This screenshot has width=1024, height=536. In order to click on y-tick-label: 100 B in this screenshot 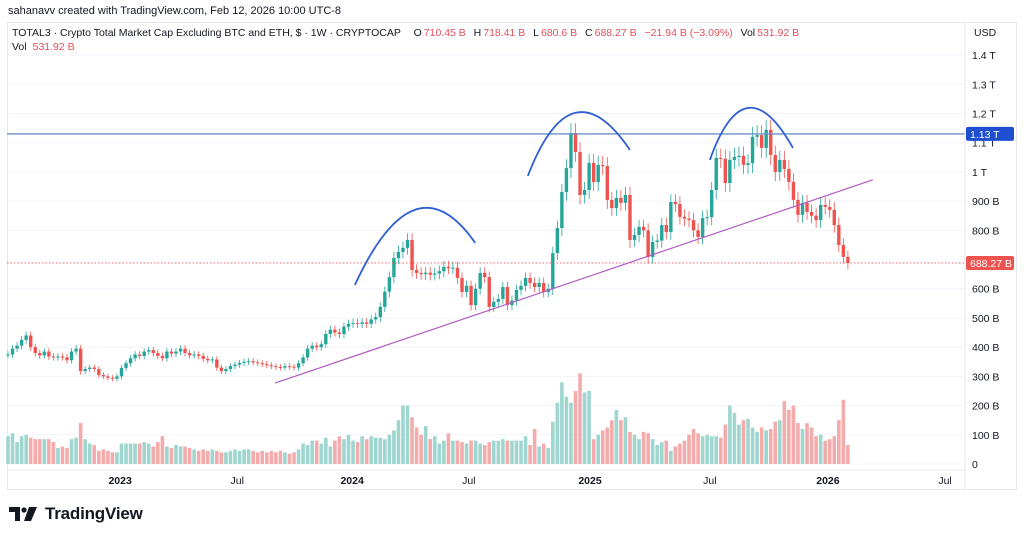, I will do `click(985, 436)`.